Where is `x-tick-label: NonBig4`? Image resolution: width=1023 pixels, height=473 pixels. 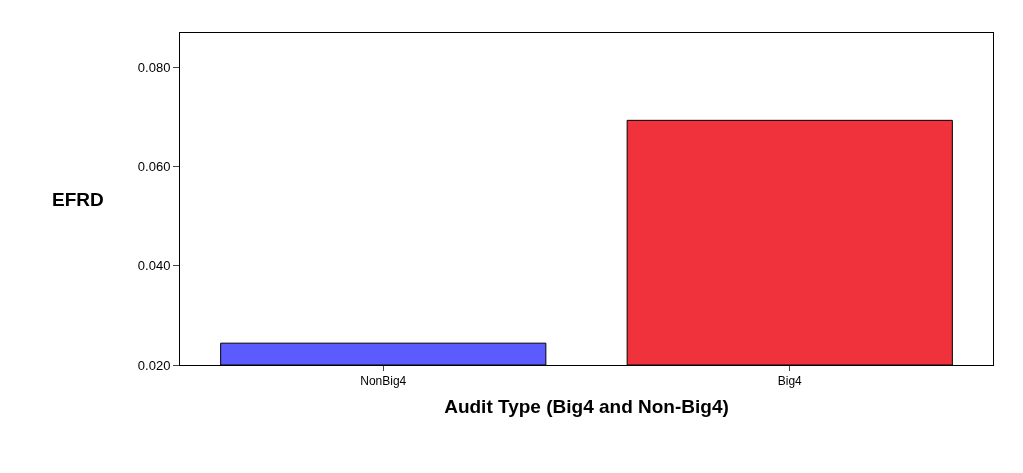 x-tick-label: NonBig4 is located at coordinates (383, 381).